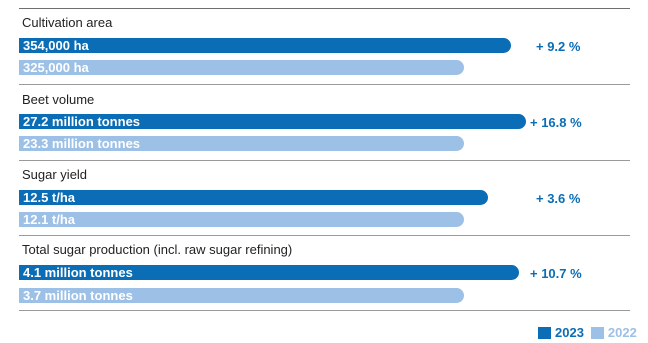 This screenshot has height=343, width=648. I want to click on legend-swatch-2023, so click(544, 332).